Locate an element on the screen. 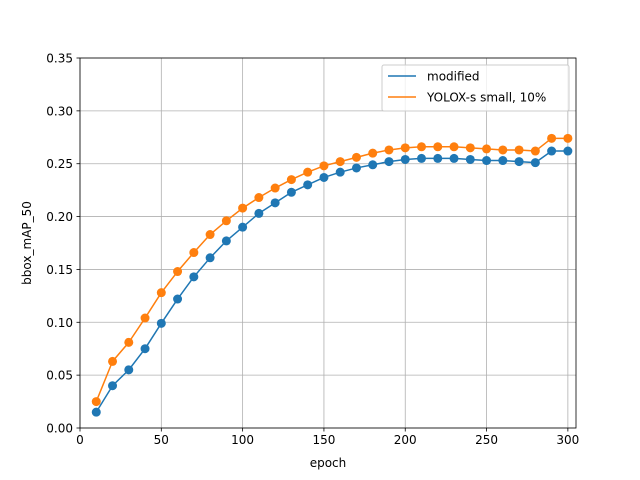 Image resolution: width=640 pixels, height=480 pixels. legend-box is located at coordinates (475, 88).